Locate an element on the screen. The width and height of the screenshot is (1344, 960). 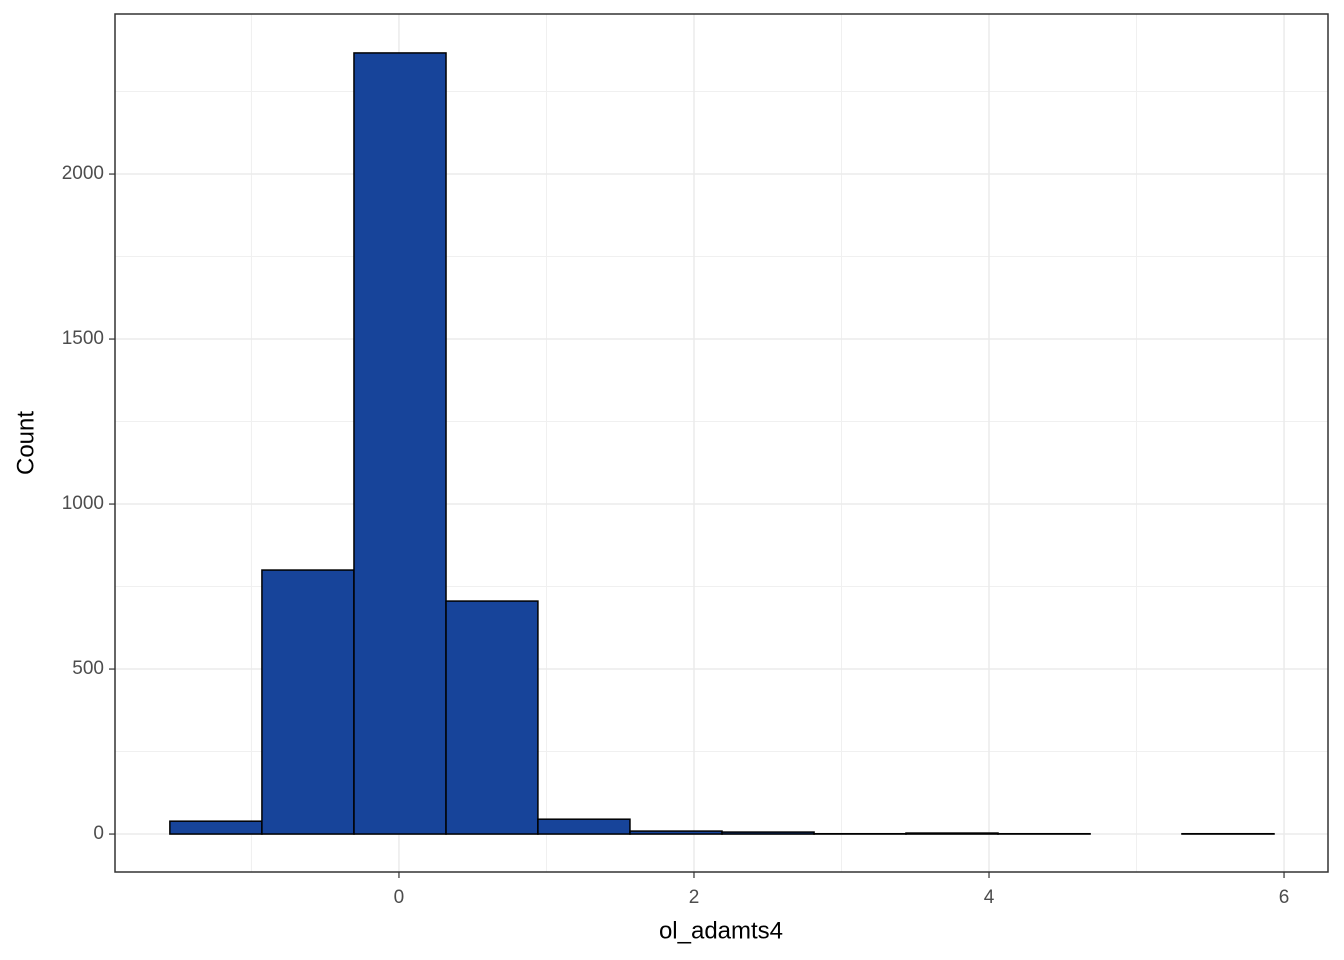
y-tick-label: 500 is located at coordinates (88, 668).